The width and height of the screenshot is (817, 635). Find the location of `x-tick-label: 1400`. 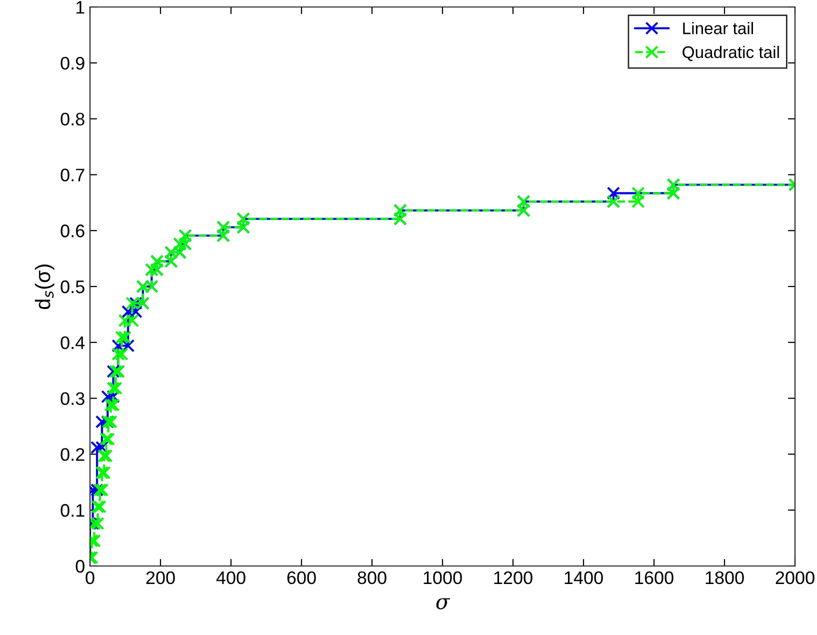

x-tick-label: 1400 is located at coordinates (583, 577).